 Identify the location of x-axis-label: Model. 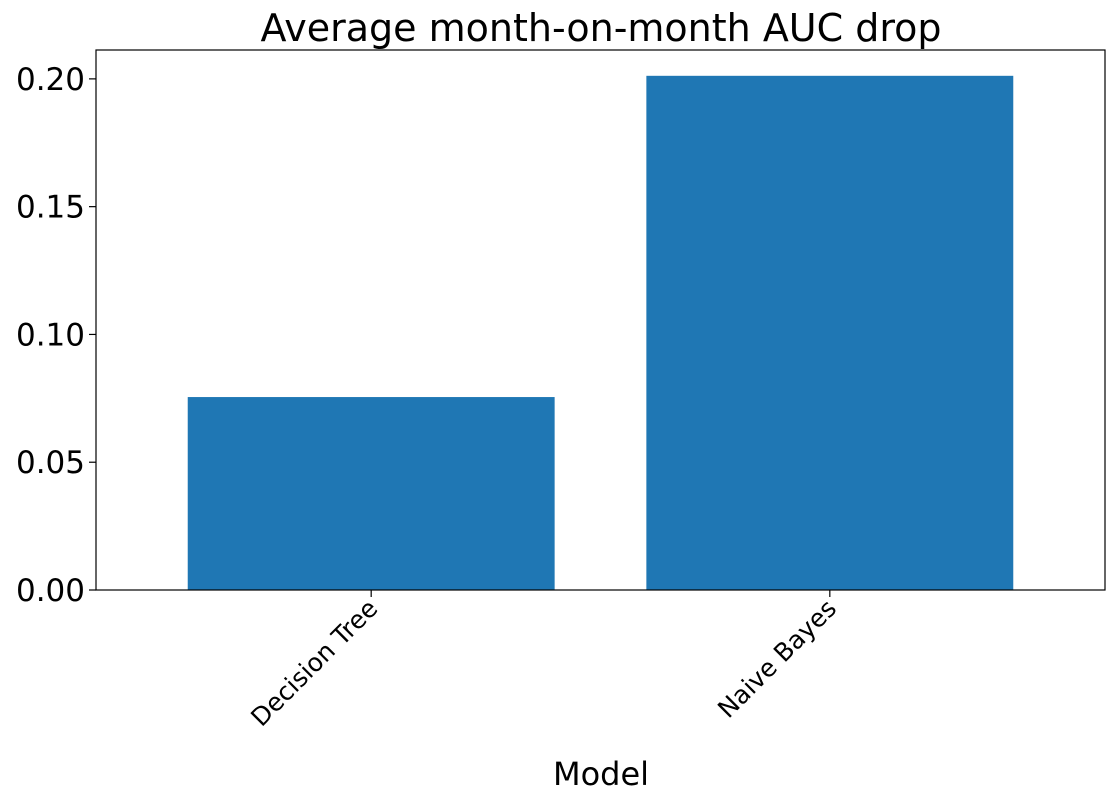
(601, 774).